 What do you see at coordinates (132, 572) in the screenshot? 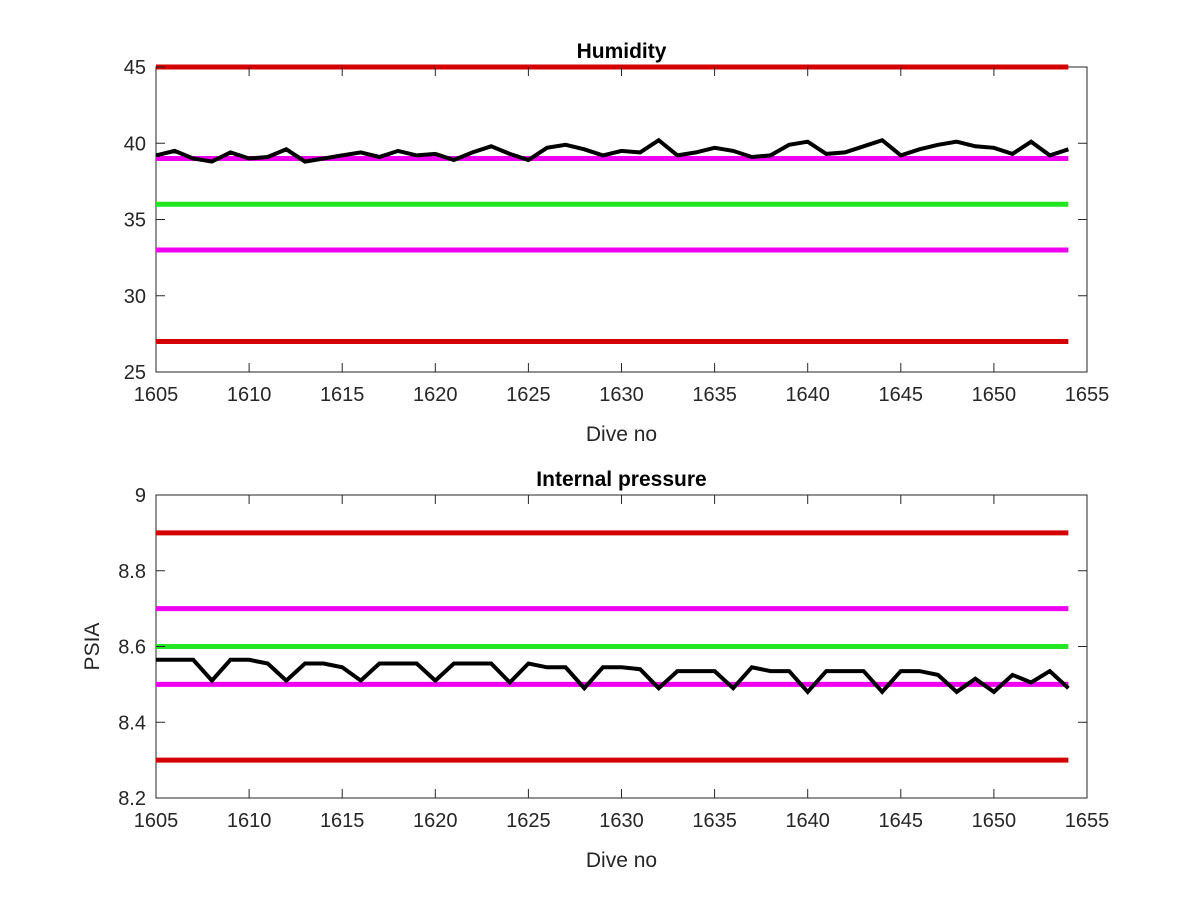
I see `y-tick-label: 8.8` at bounding box center [132, 572].